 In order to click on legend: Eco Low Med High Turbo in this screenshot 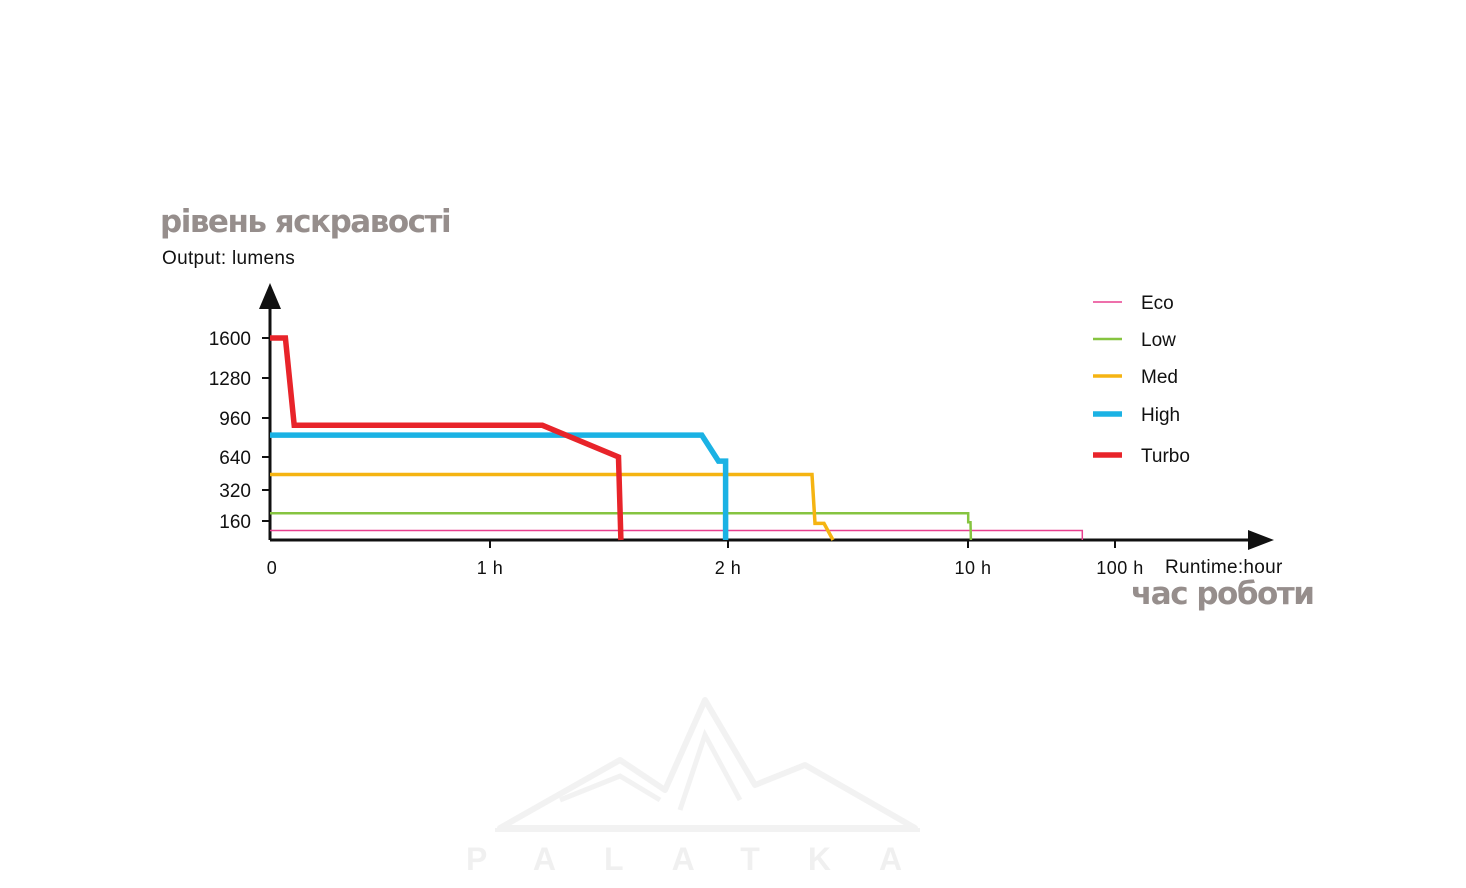, I will do `click(1141, 380)`.